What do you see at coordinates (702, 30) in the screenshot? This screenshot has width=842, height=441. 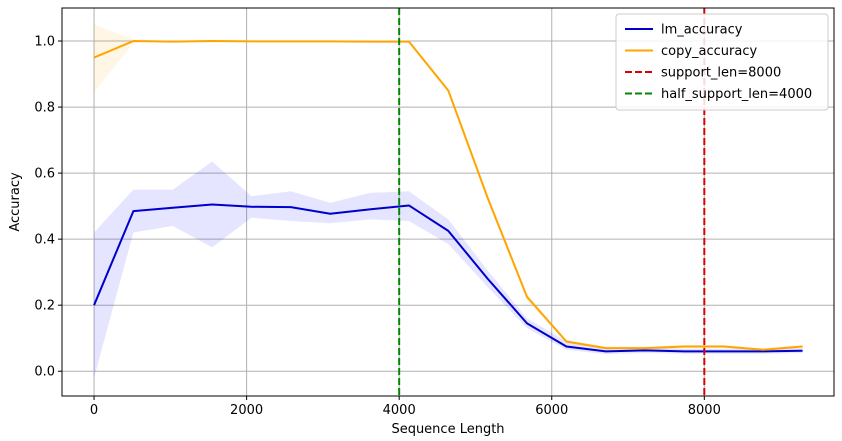 I see `legend-label: lm_accuracy` at bounding box center [702, 30].